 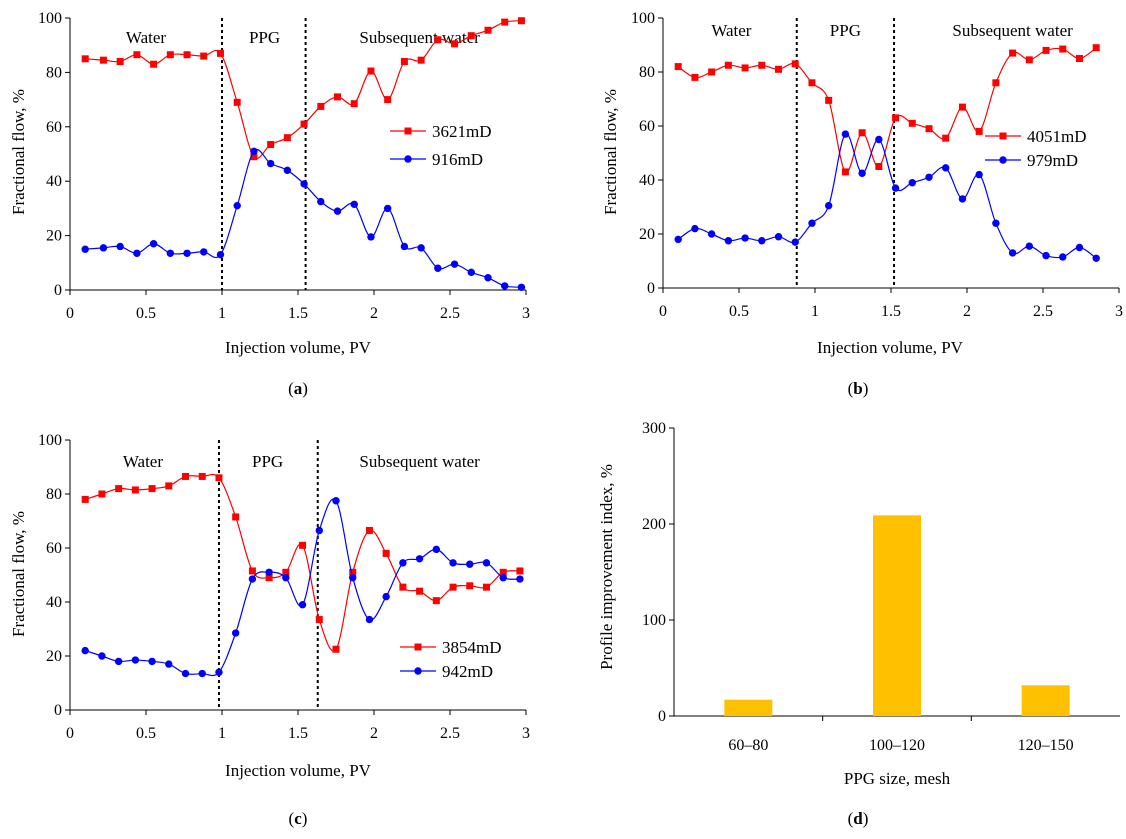 What do you see at coordinates (610, 152) in the screenshot?
I see `ylabel-b: Fractional flow, %` at bounding box center [610, 152].